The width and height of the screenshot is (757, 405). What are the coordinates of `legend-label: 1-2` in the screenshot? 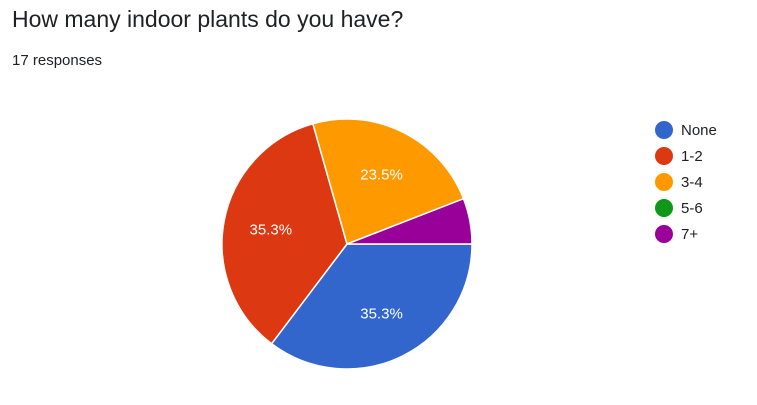 It's located at (692, 156).